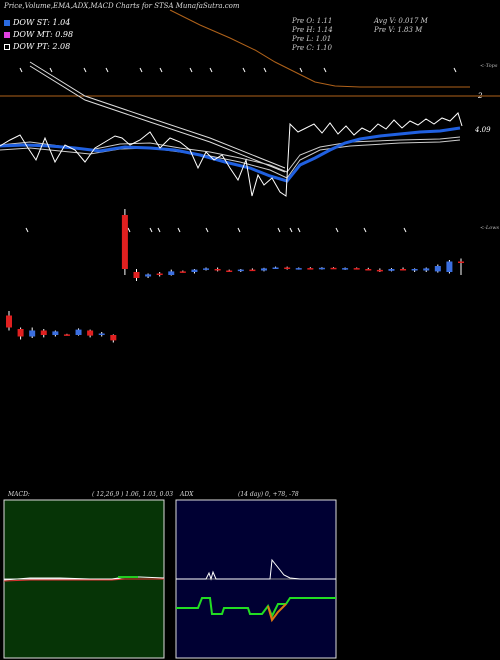 The height and width of the screenshot is (660, 500). I want to click on macd-params: ( 12,26,9 ) 1.06, 1.03, 0.03, so click(133, 494).